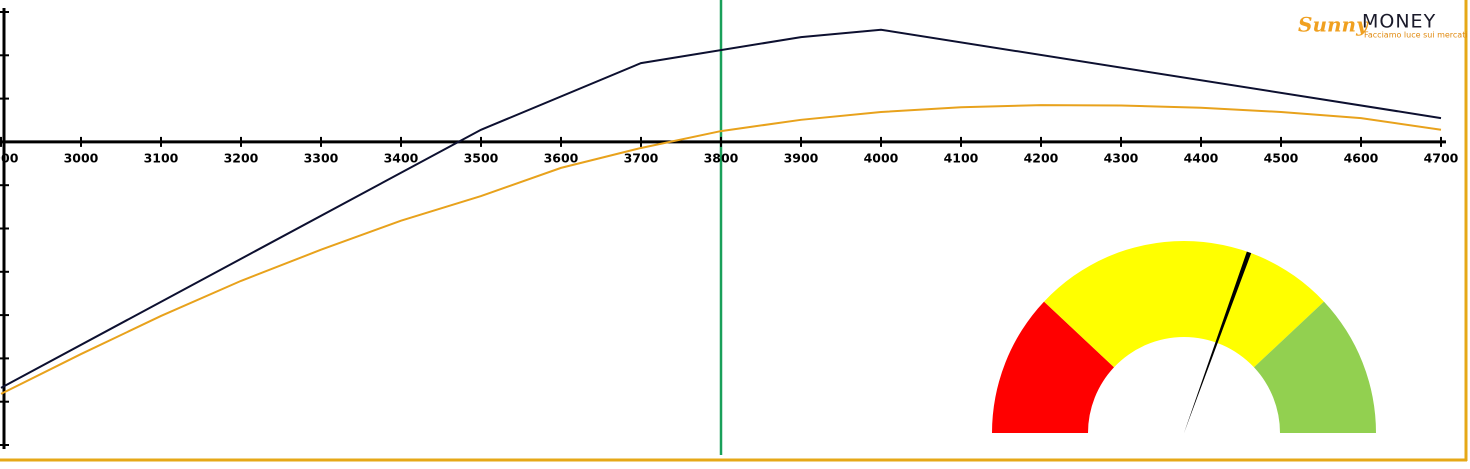  Describe the element at coordinates (81, 157) in the screenshot. I see `x-tick-label: 3000` at that location.